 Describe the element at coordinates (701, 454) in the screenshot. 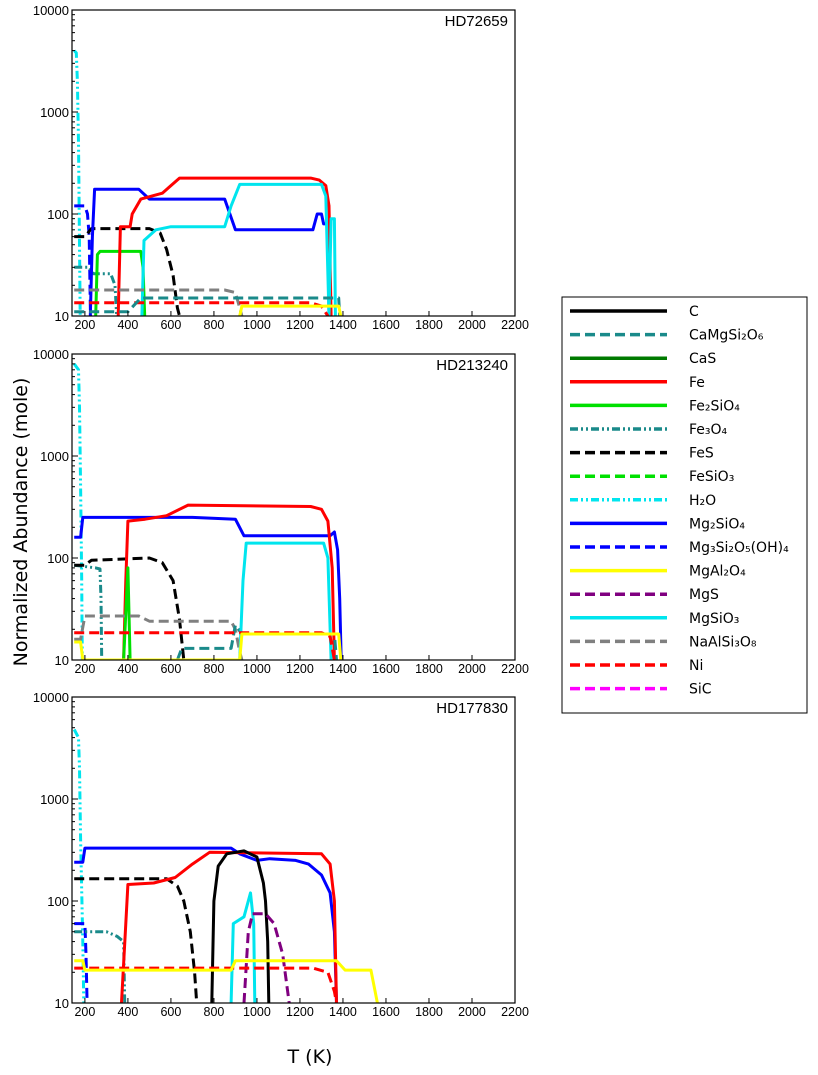

I see `legend-label-fes: FeS` at that location.